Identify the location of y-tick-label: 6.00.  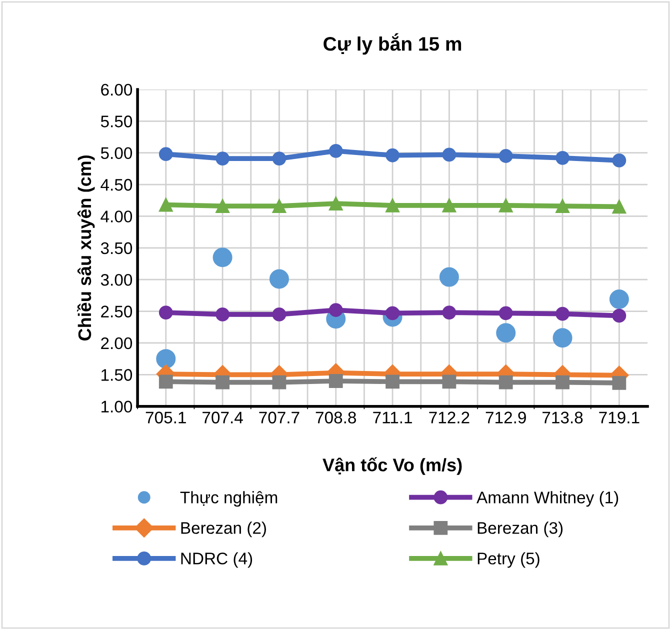
(116, 90).